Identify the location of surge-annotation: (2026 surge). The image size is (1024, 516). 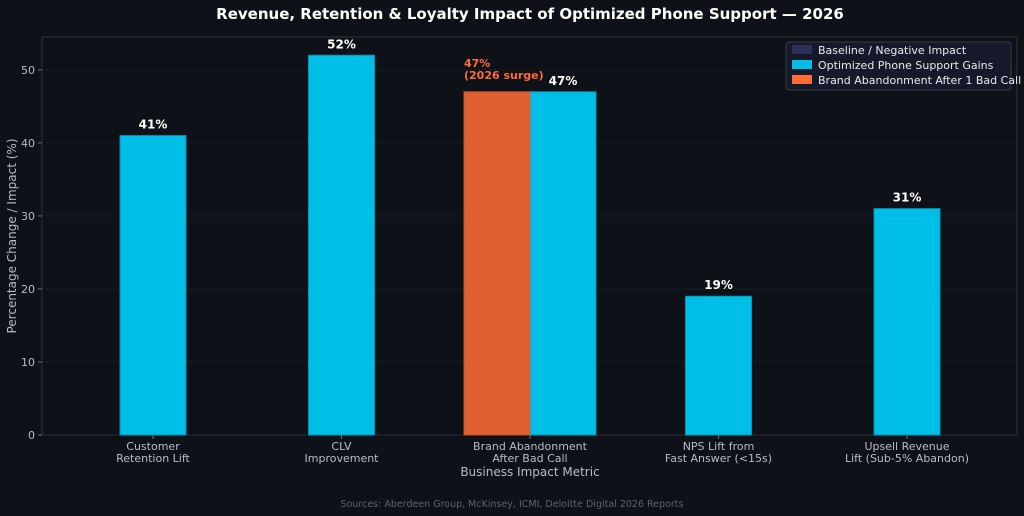
(504, 75).